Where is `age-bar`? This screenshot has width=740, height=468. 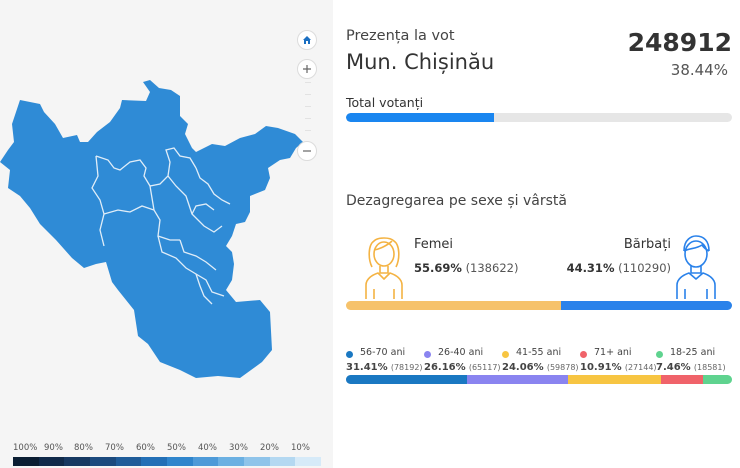 age-bar is located at coordinates (539, 379).